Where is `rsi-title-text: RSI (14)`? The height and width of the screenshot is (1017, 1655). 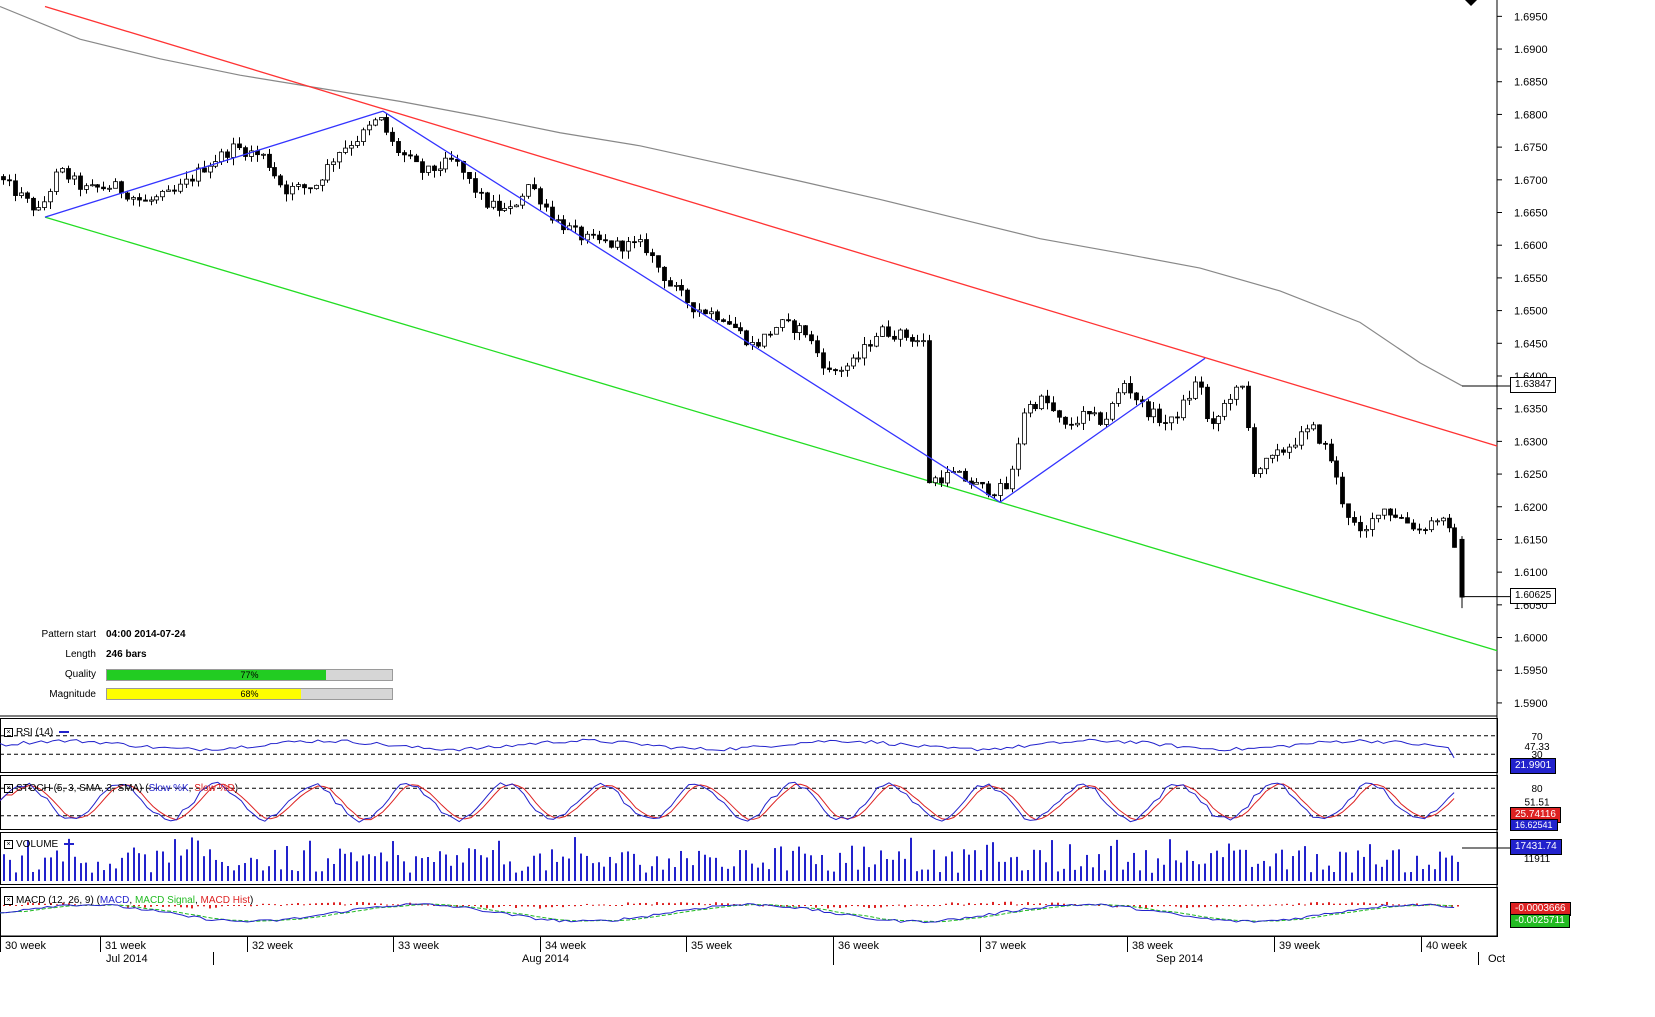
rsi-title-text: RSI (14) is located at coordinates (35, 732).